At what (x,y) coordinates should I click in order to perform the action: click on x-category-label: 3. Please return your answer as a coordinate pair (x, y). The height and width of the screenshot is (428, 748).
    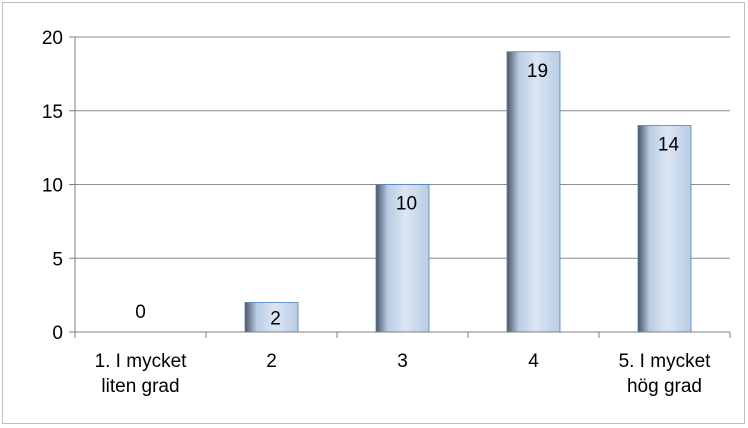
    Looking at the image, I should click on (402, 361).